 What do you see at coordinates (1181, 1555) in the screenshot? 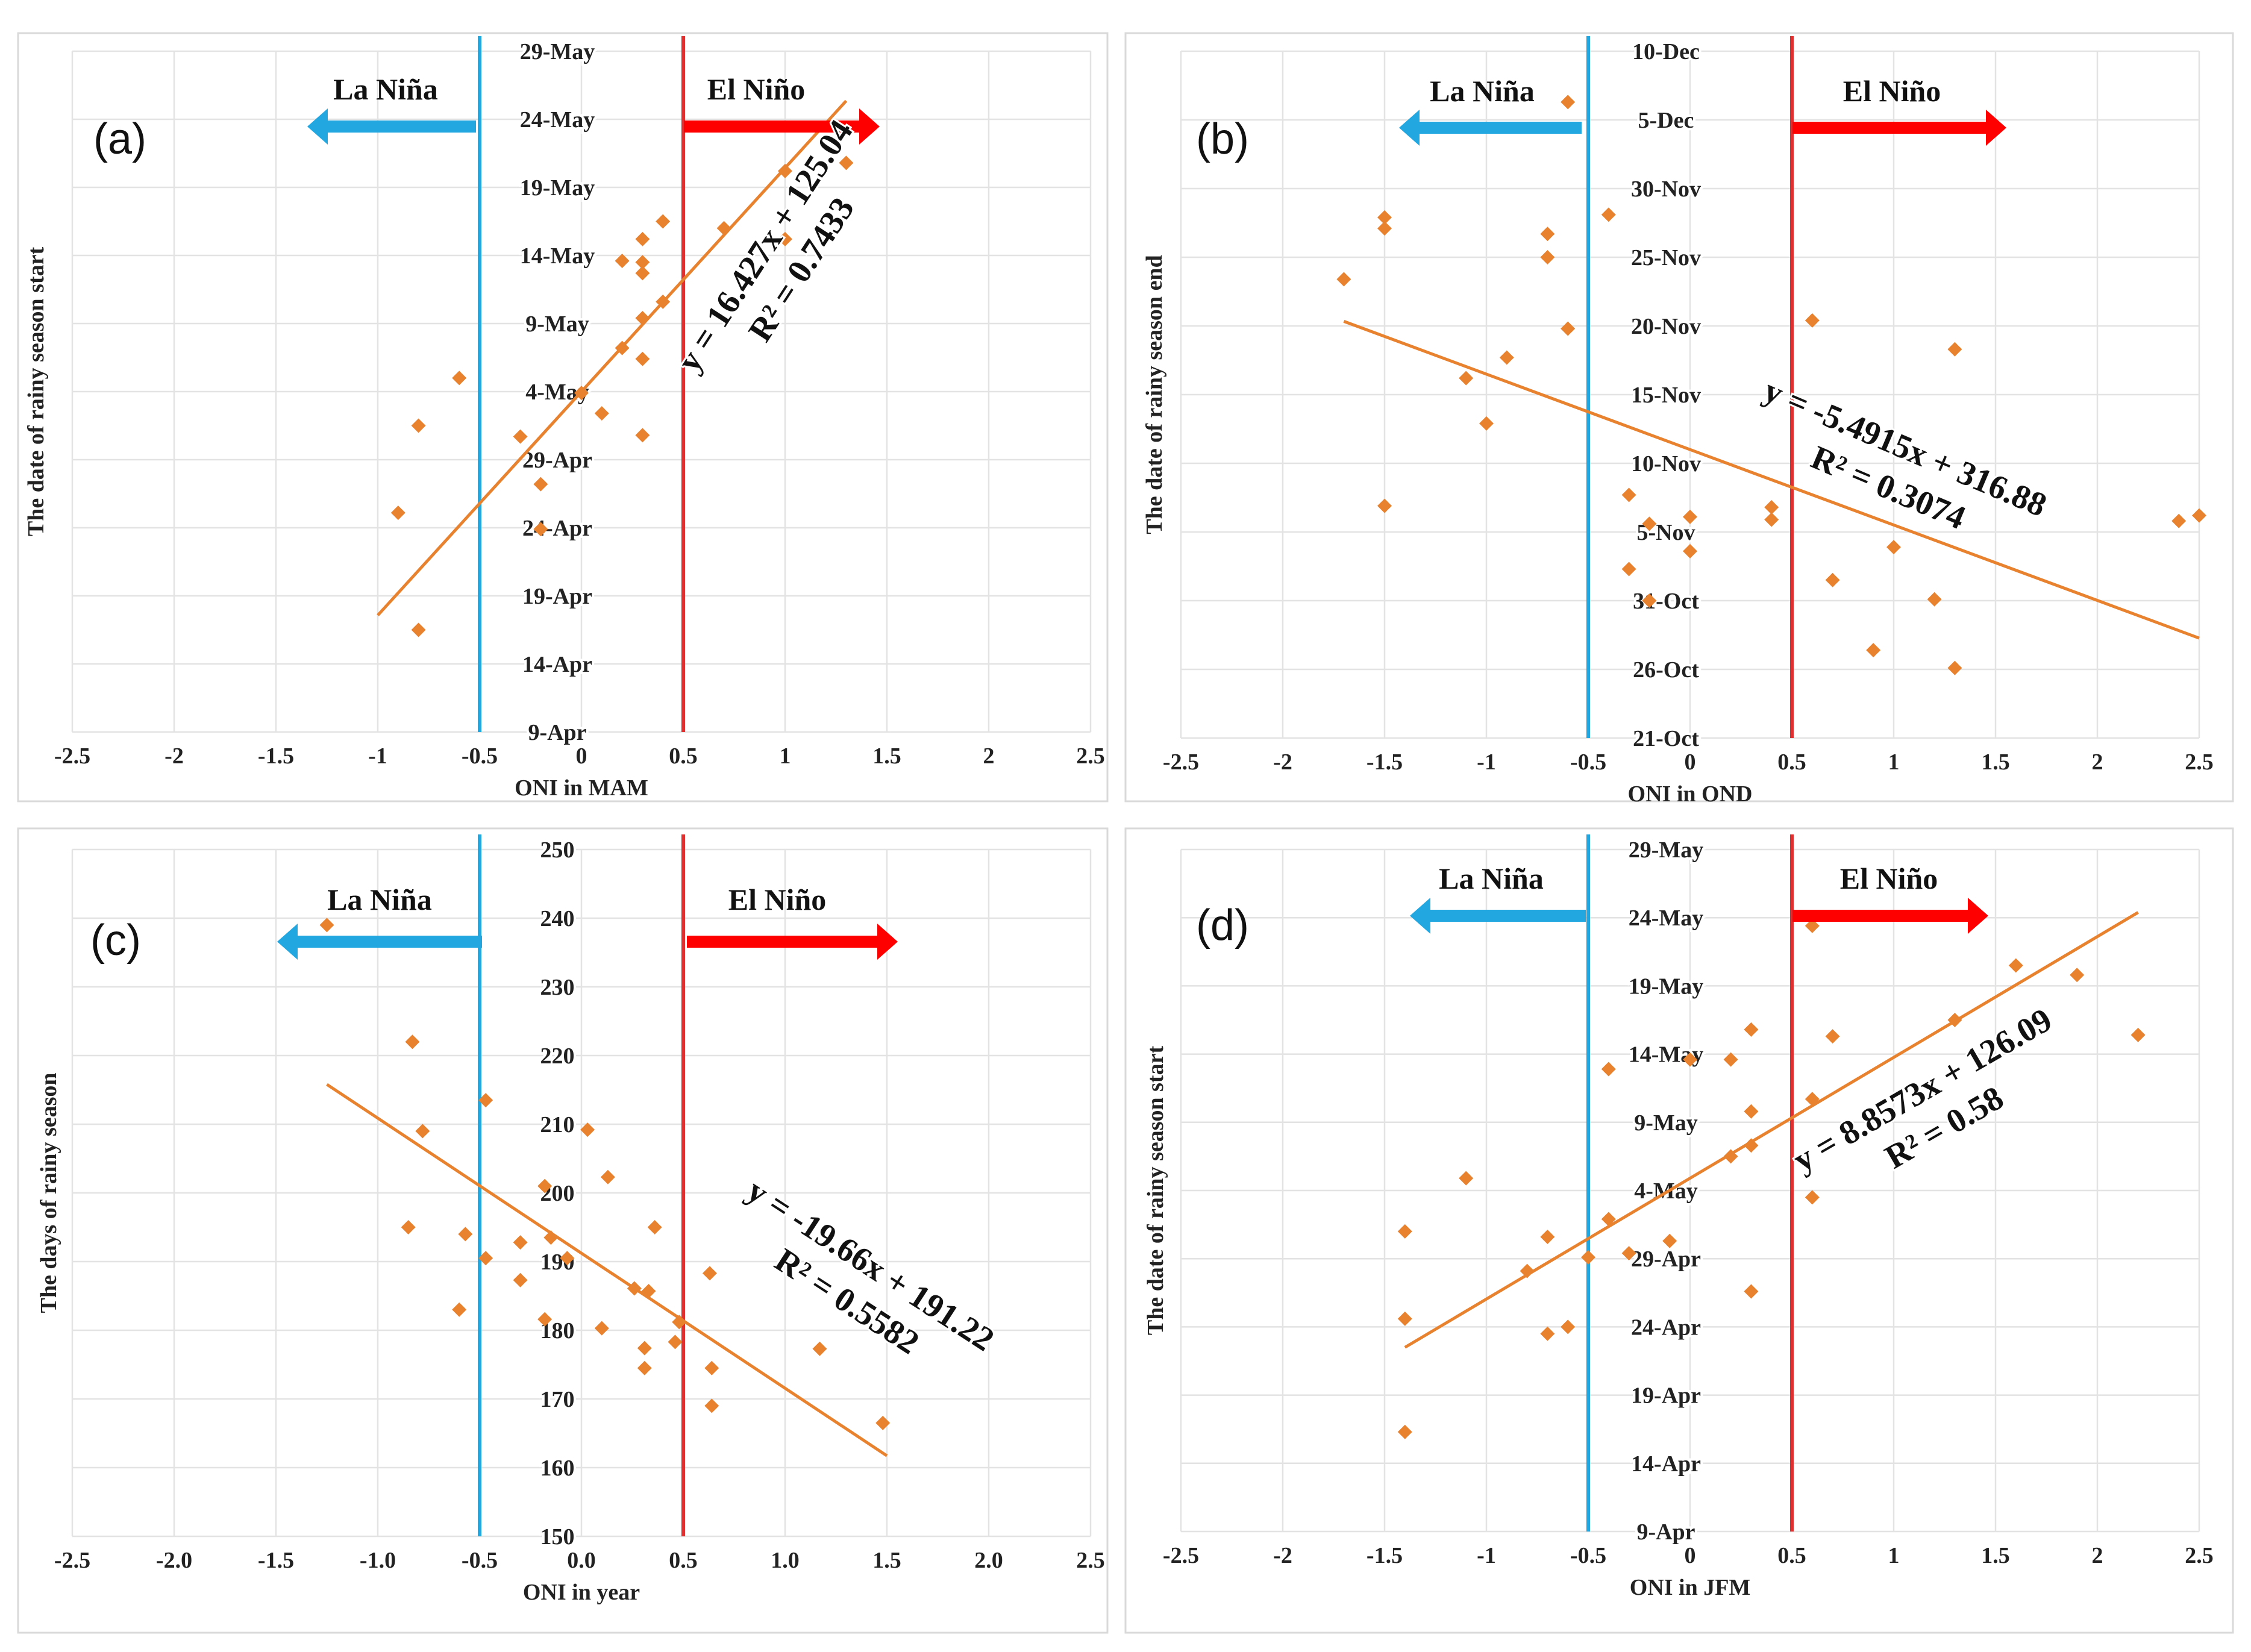
I see `x-tick-label: -2.5` at bounding box center [1181, 1555].